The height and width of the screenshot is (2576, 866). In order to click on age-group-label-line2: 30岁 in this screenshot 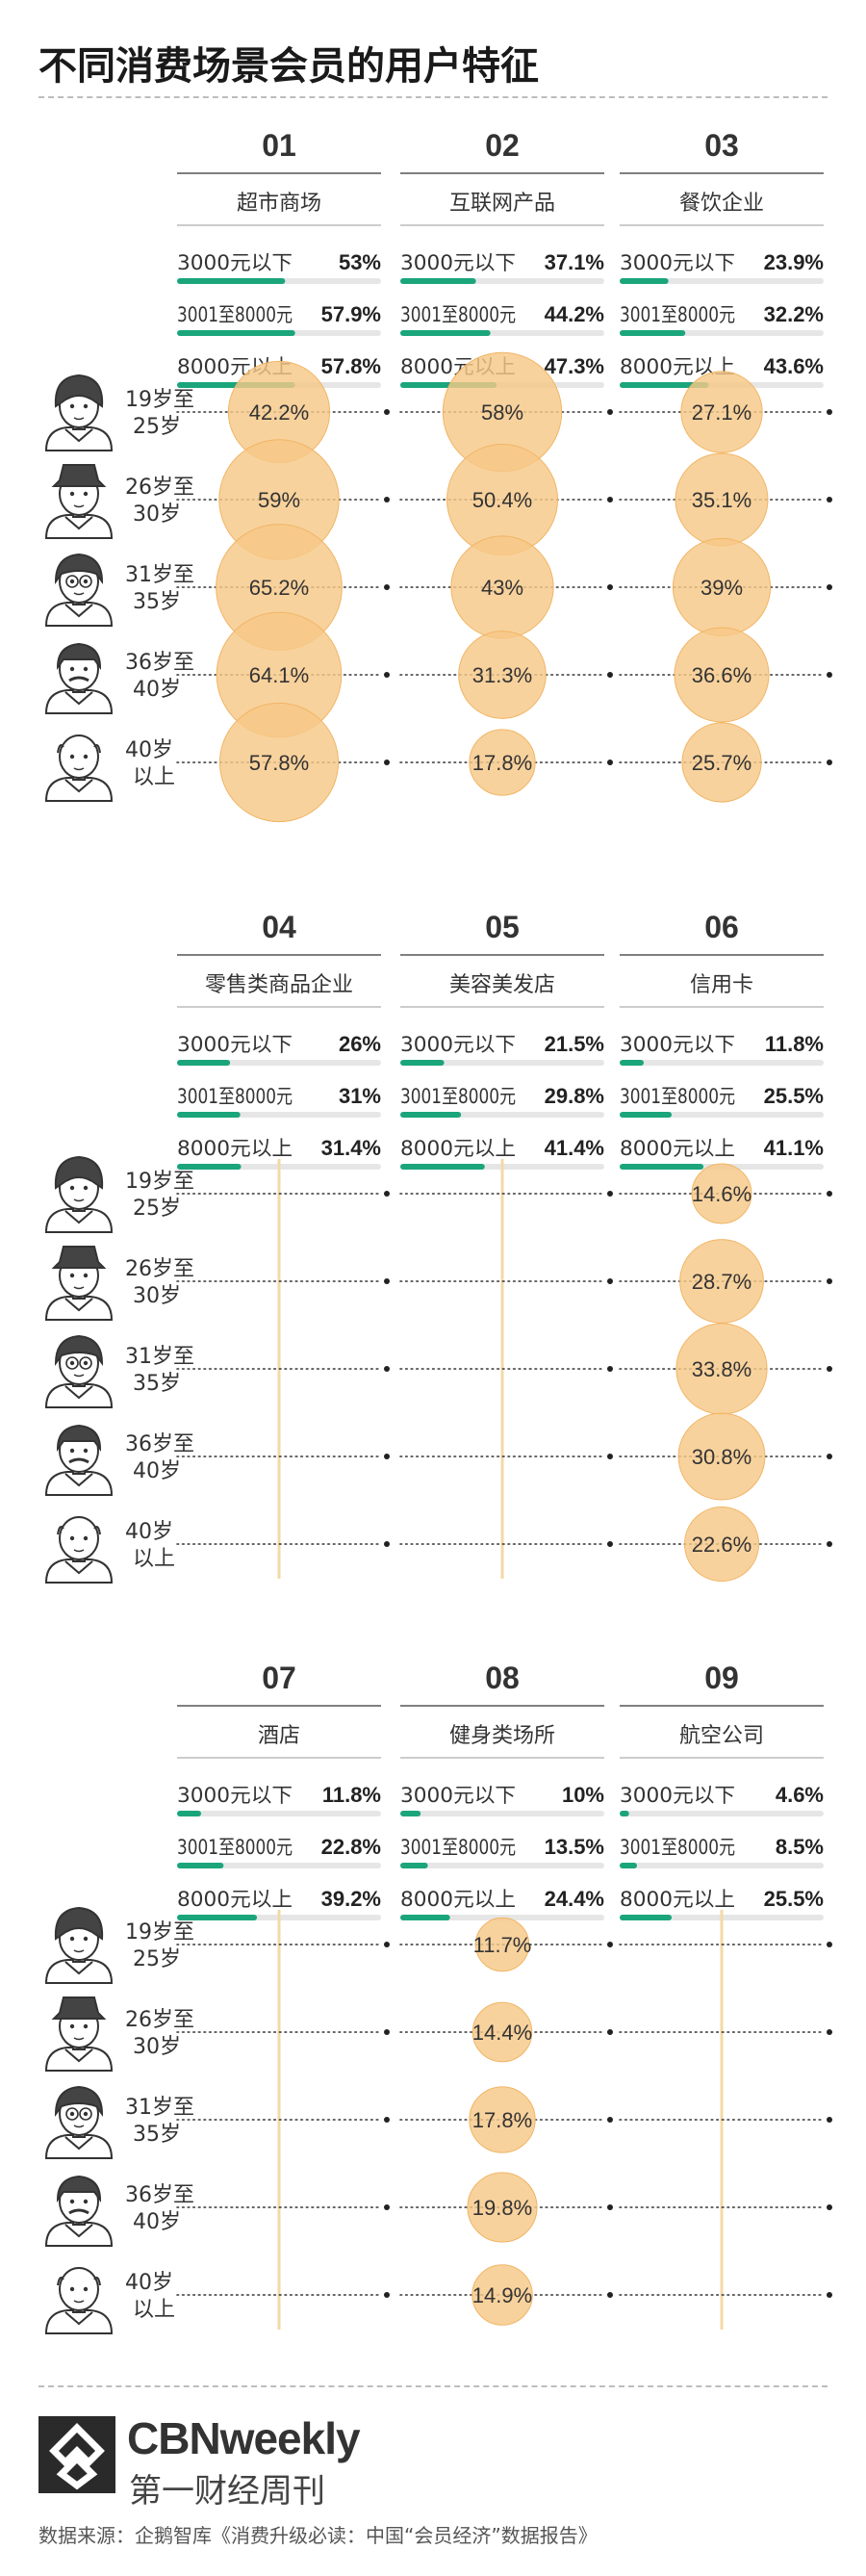, I will do `click(157, 514)`.